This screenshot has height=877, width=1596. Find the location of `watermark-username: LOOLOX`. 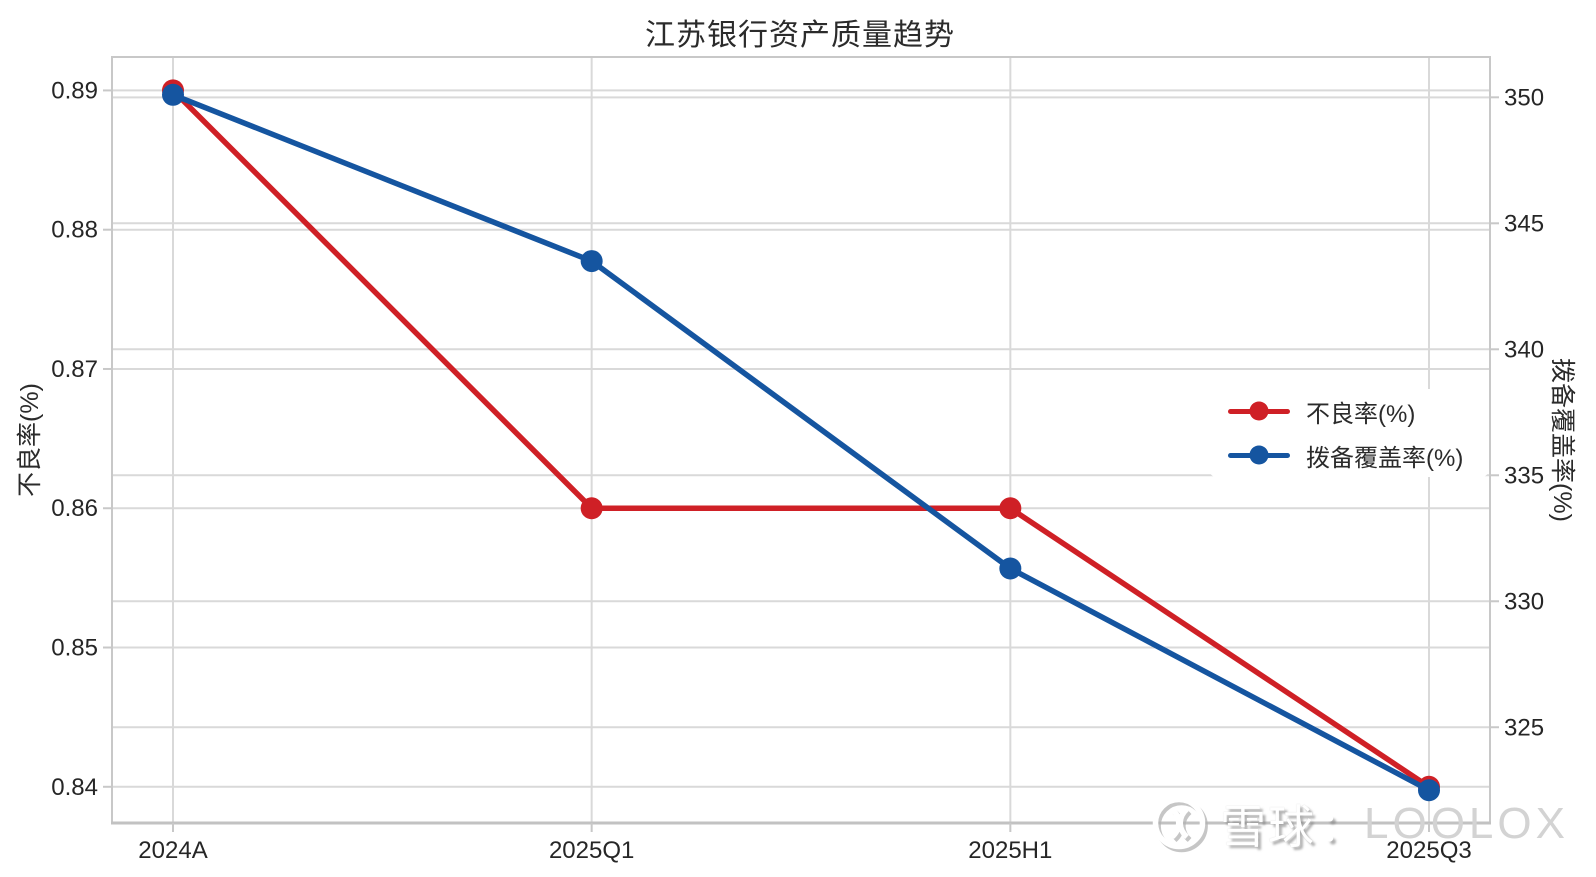

watermark-username: LOOLOX is located at coordinates (1466, 823).